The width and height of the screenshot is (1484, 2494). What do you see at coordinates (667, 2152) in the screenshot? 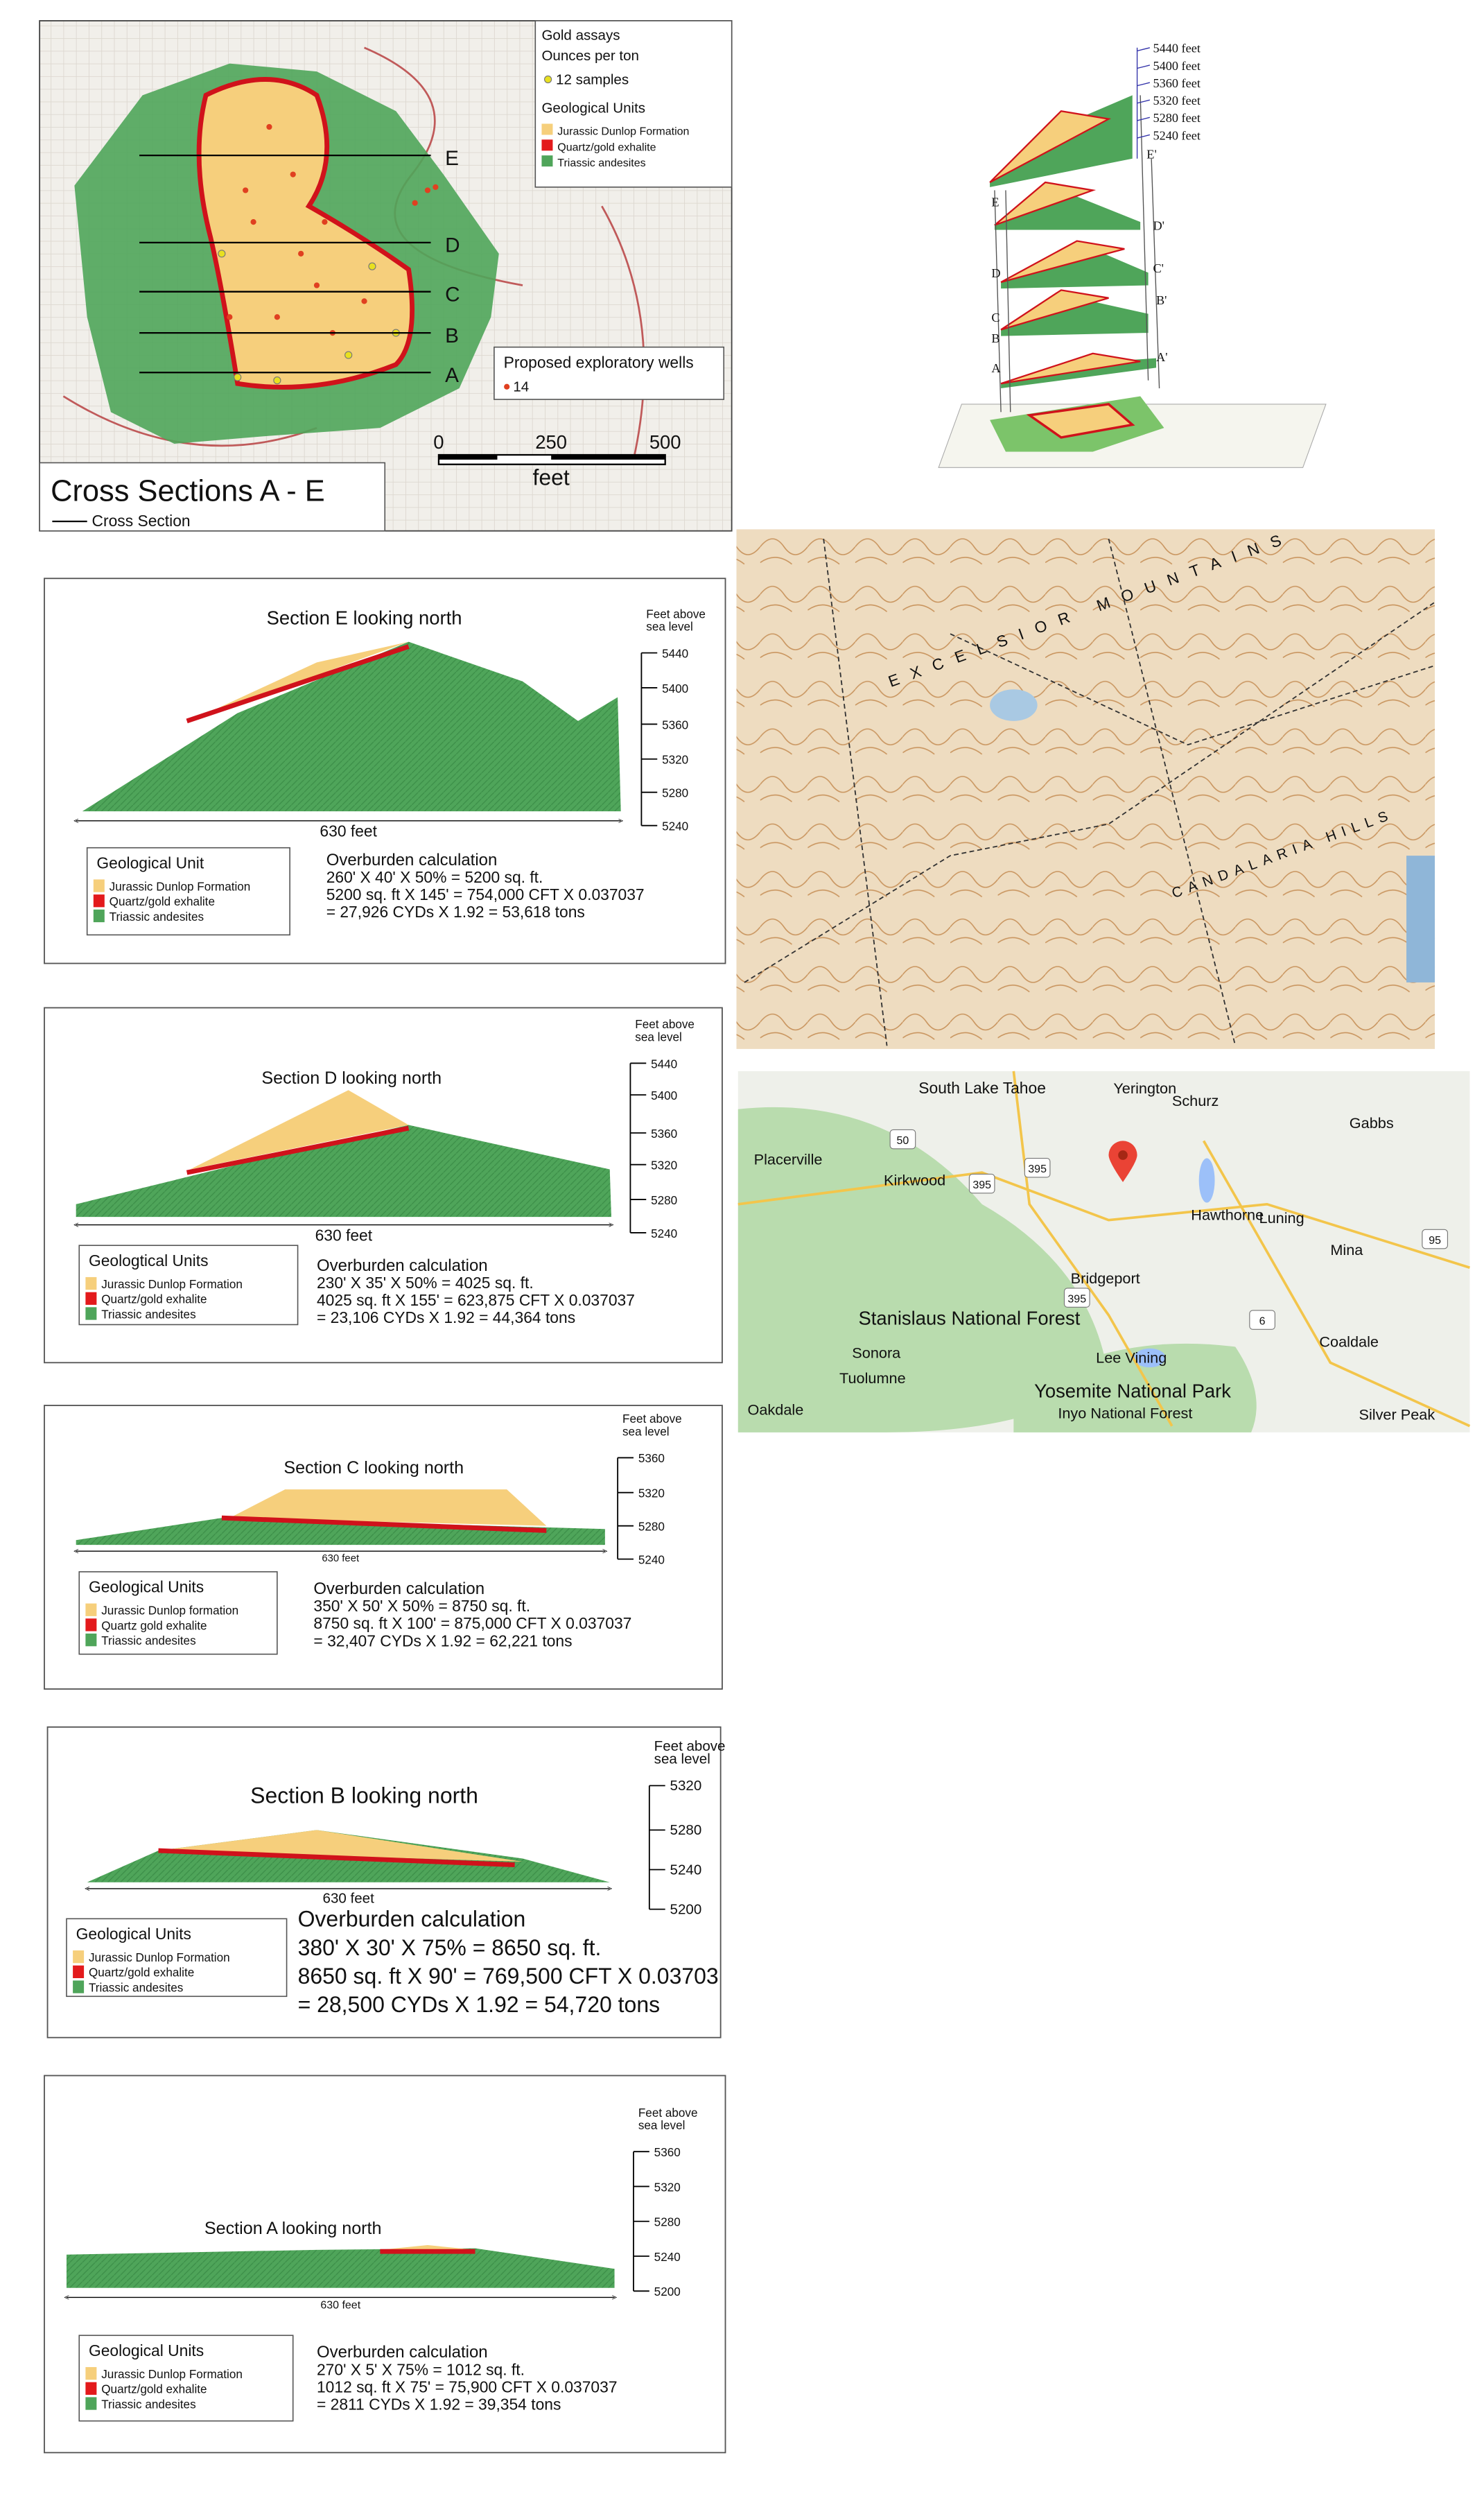
I see `elev-label: 5360` at bounding box center [667, 2152].